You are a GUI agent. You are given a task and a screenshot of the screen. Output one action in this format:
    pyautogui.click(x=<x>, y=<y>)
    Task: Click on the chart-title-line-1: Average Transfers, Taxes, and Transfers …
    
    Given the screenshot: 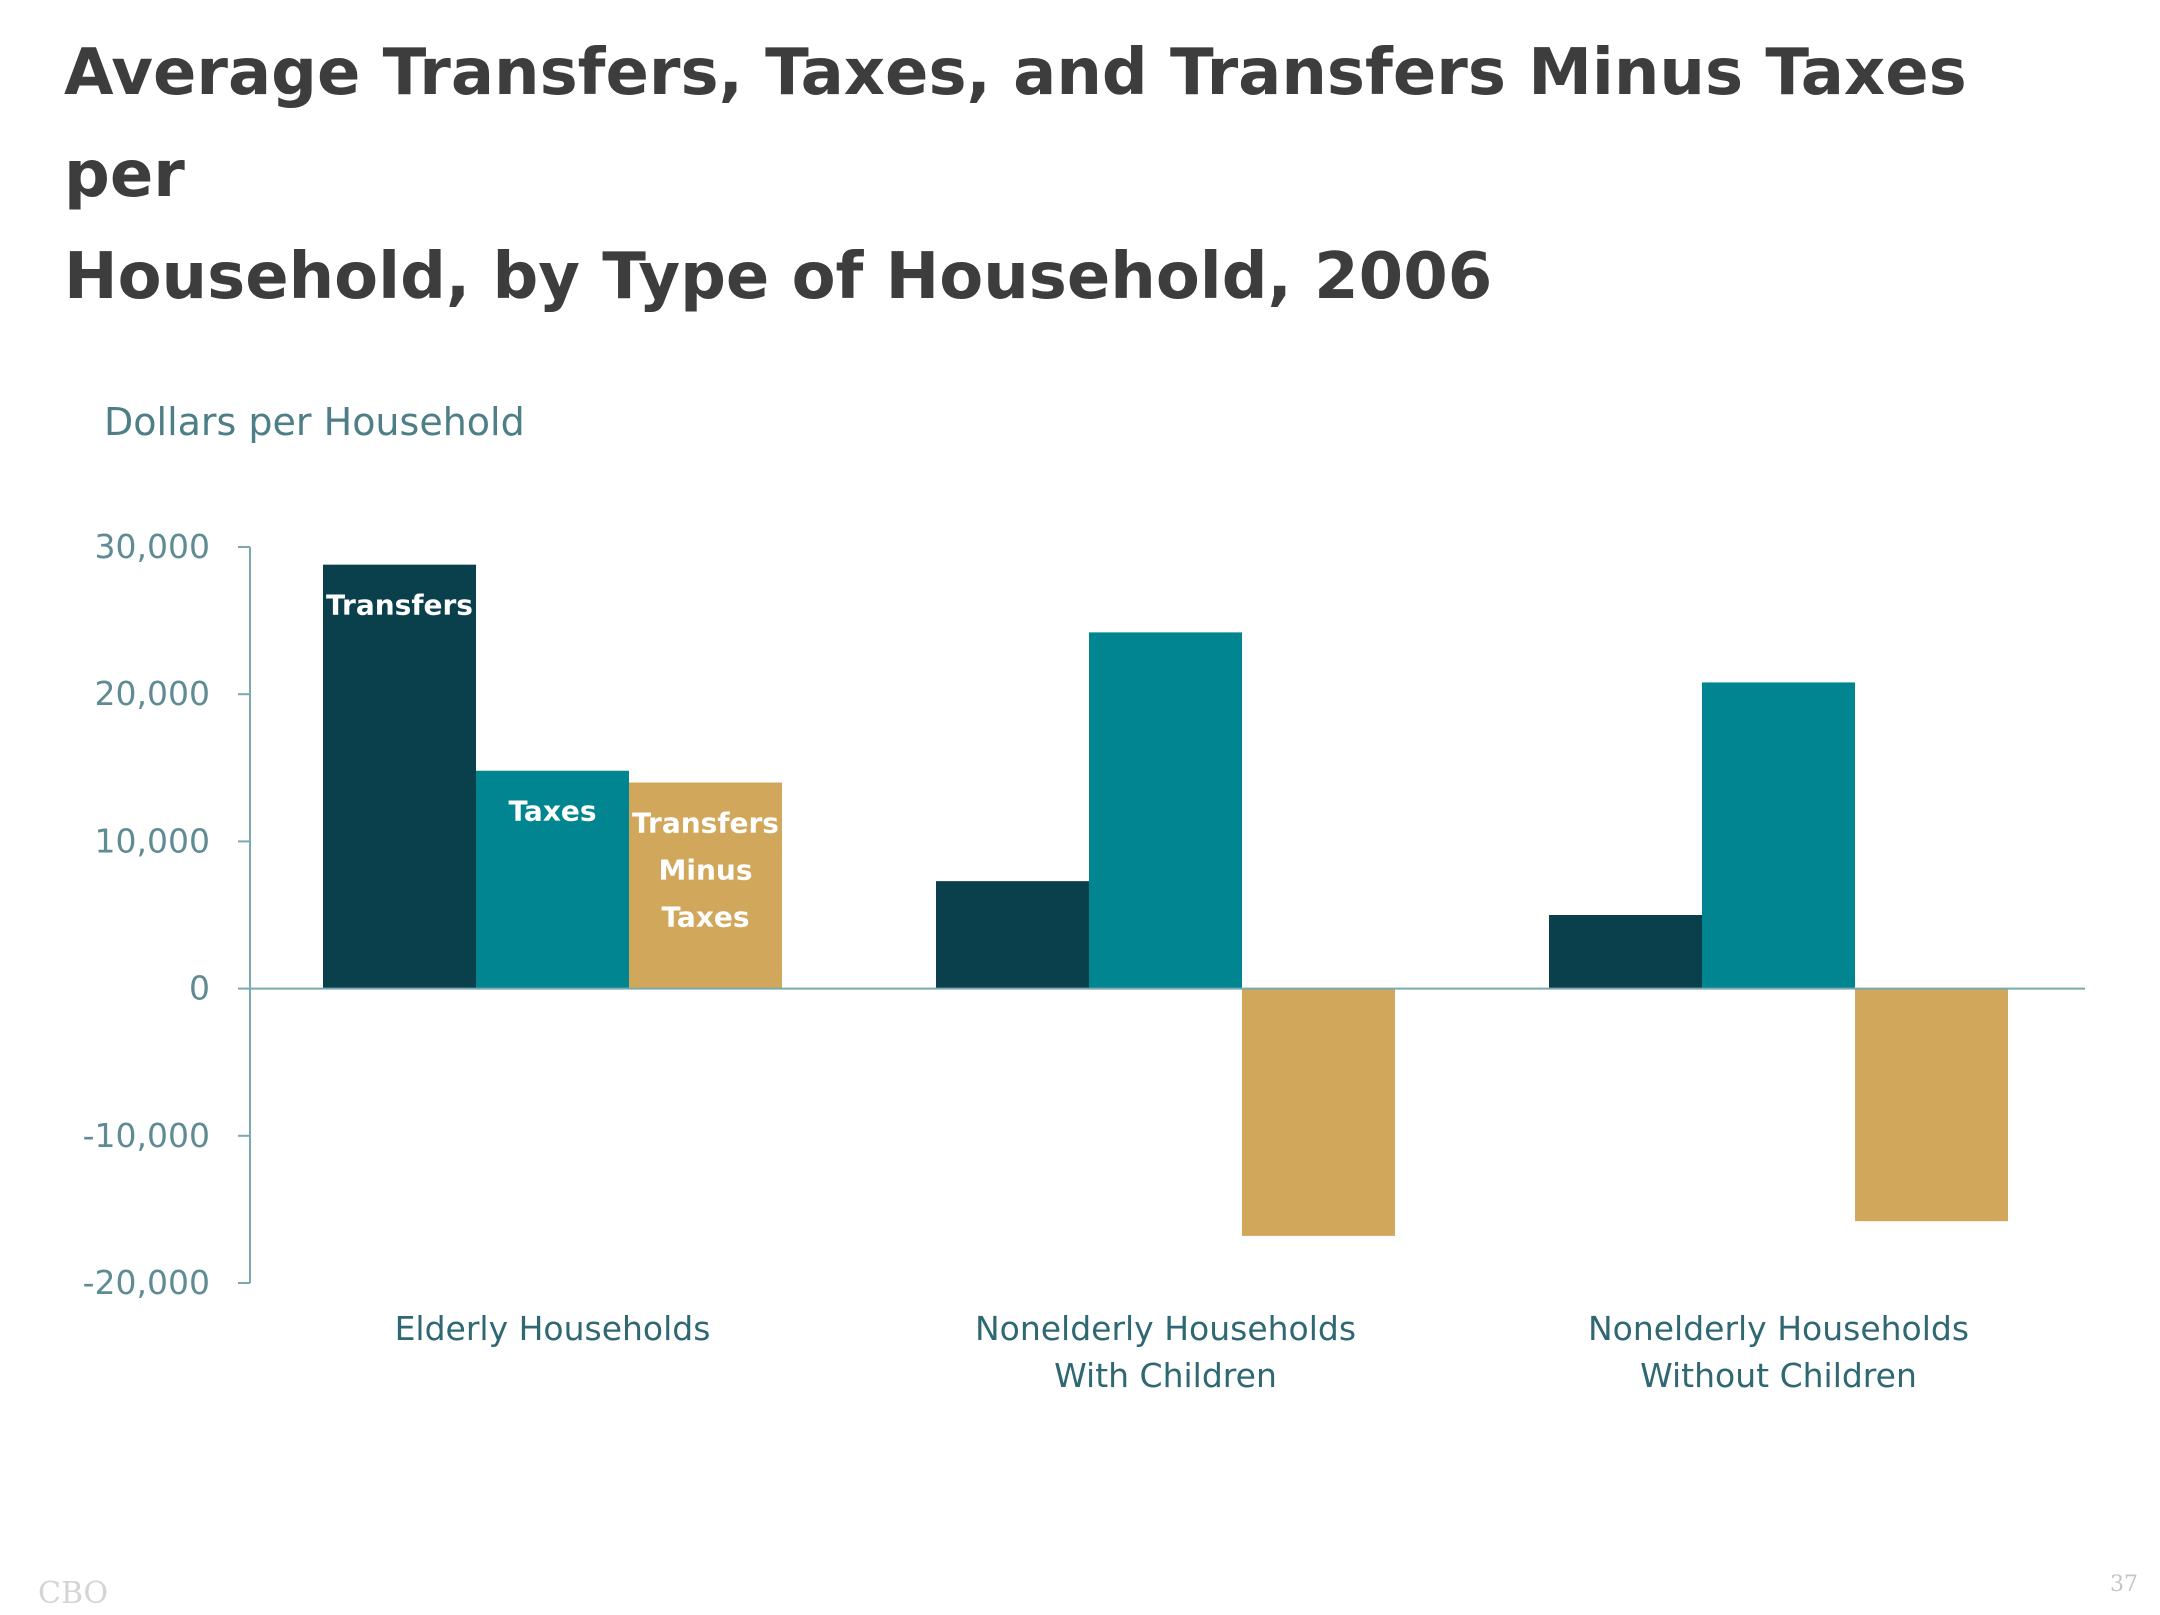 What is the action you would take?
    pyautogui.click(x=1015, y=124)
    